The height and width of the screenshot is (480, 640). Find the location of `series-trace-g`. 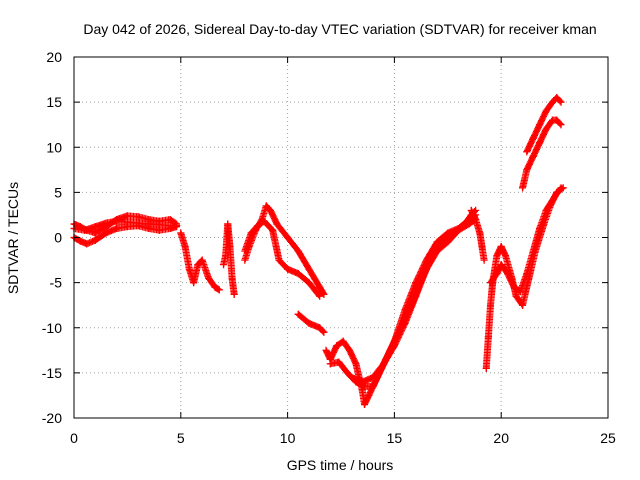

series-trace-g is located at coordinates (282, 258).